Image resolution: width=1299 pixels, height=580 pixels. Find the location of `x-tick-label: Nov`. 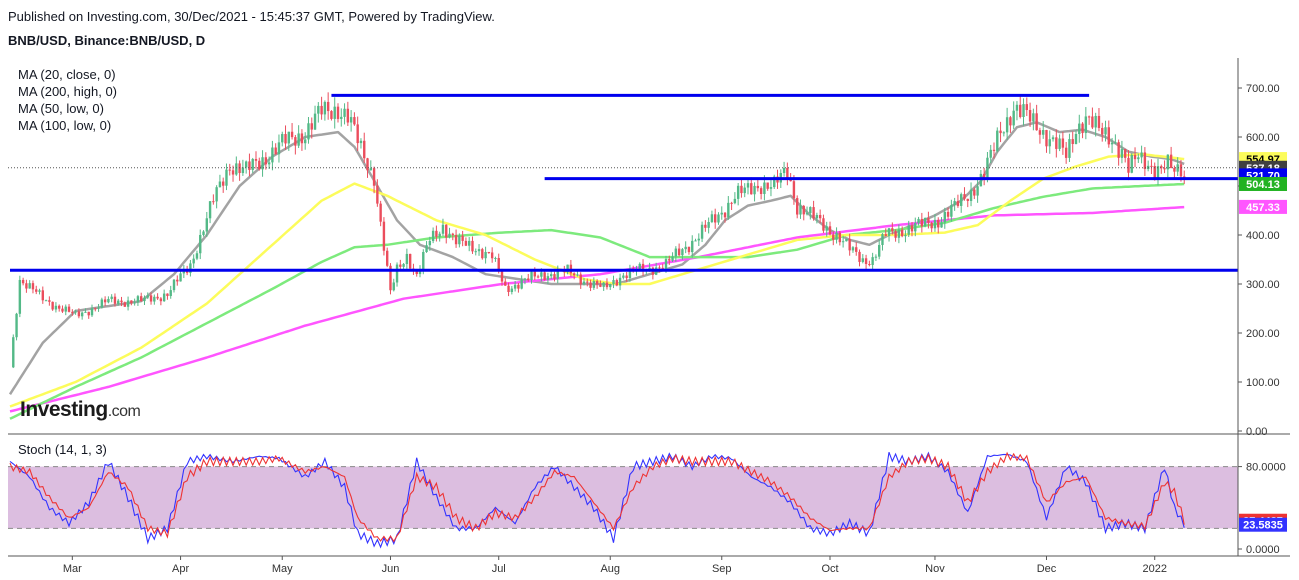

x-tick-label: Nov is located at coordinates (935, 569).